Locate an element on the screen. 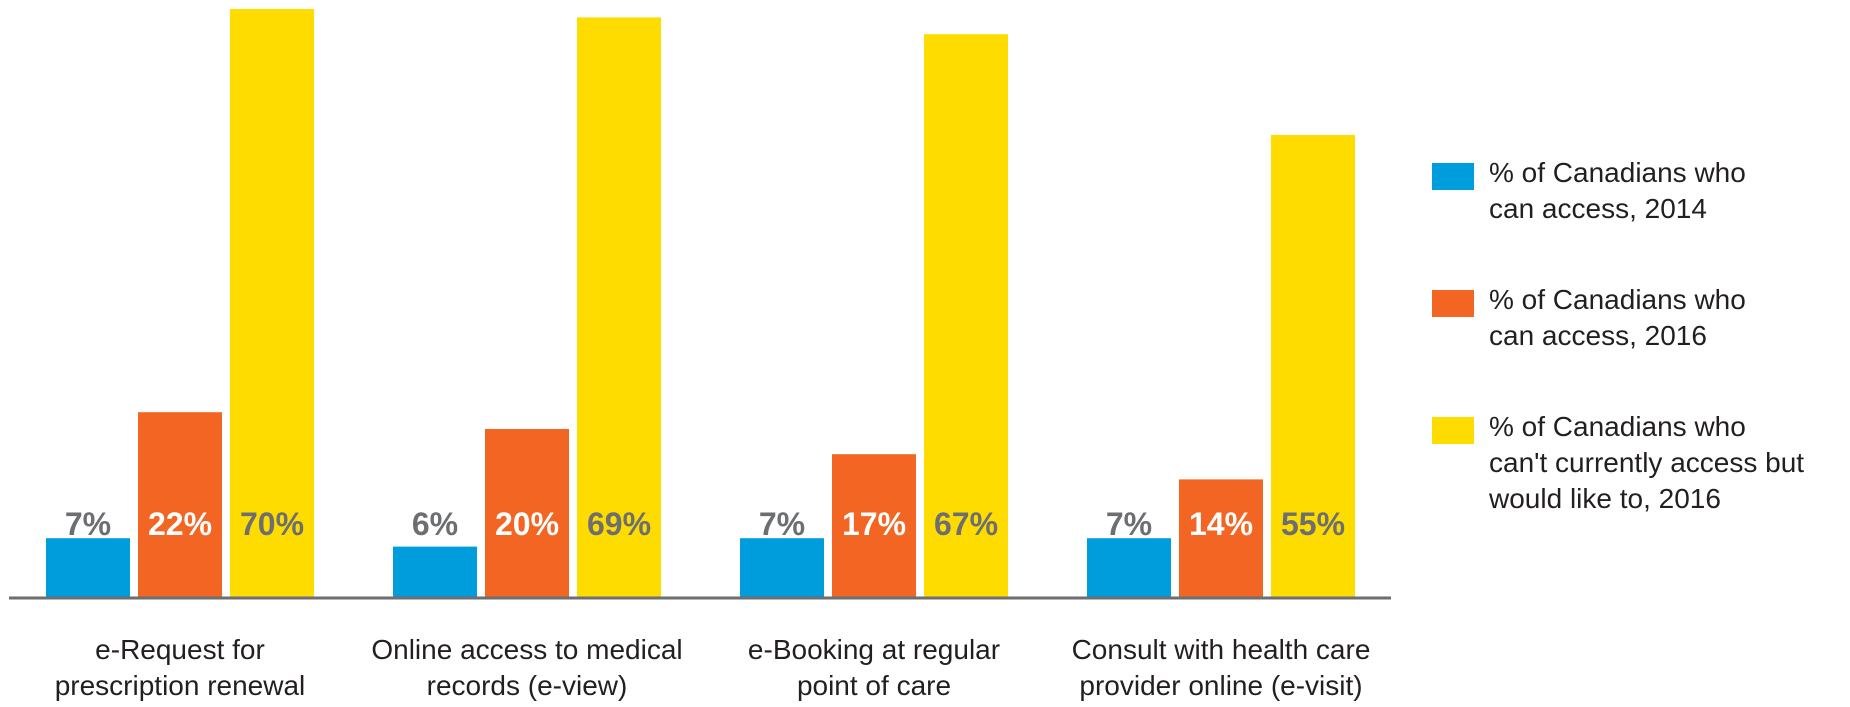 The height and width of the screenshot is (707, 1850). value-label: 22% is located at coordinates (180, 524).